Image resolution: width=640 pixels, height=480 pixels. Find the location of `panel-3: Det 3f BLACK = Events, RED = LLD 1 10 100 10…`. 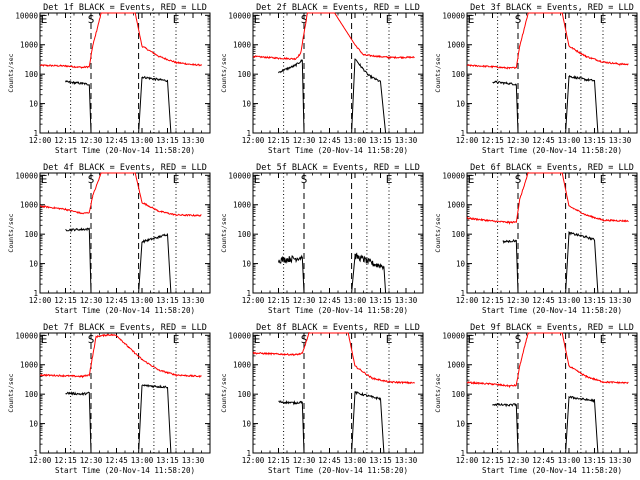

panel-3: Det 3f BLACK = Events, RED = LLD 1 10 100 10… is located at coordinates (536, 79).